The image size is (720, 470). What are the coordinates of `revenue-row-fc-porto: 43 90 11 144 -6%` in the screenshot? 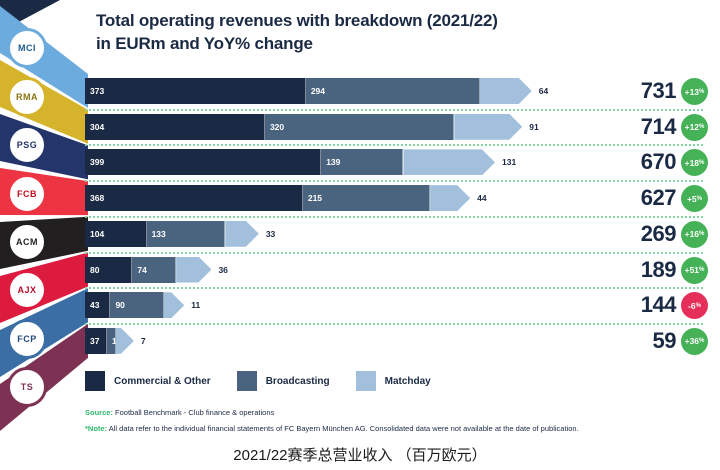 It's located at (402, 306).